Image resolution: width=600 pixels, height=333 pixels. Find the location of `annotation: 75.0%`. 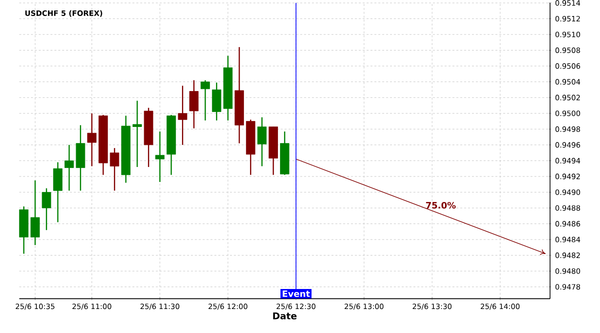

annotation: 75.0% is located at coordinates (441, 205).